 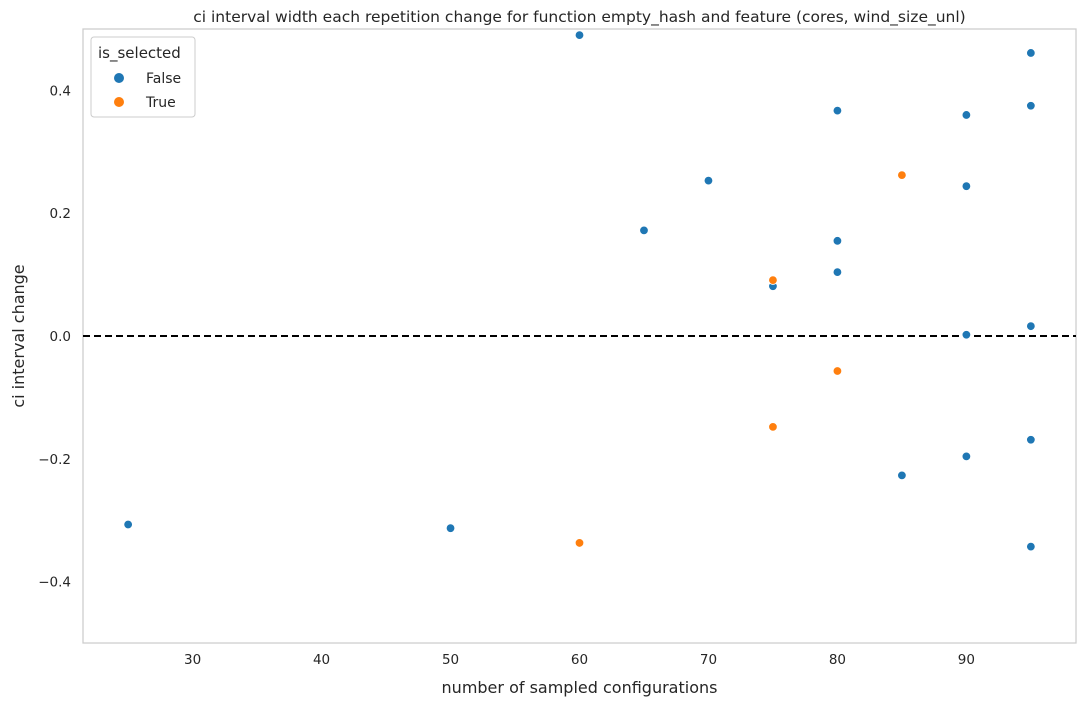 What do you see at coordinates (147, 91) in the screenshot?
I see `legend-entries: False True` at bounding box center [147, 91].